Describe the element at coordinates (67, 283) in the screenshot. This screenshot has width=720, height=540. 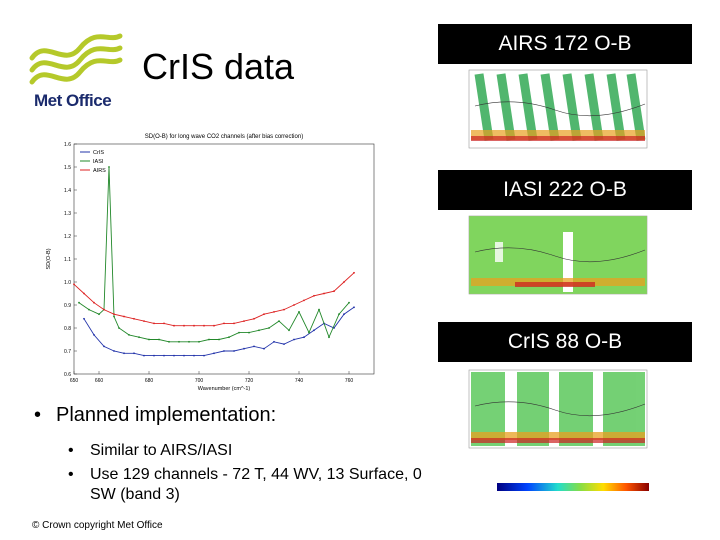
I see `y-tick-label: 1.0` at that location.